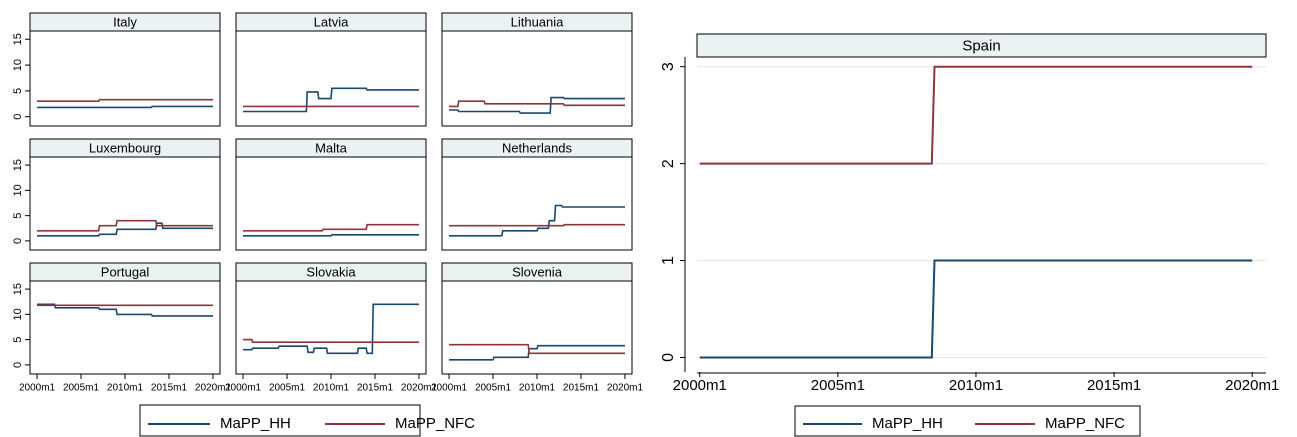  I want to click on legend-right: MaPP_HH MaPP_NFC, so click(967, 421).